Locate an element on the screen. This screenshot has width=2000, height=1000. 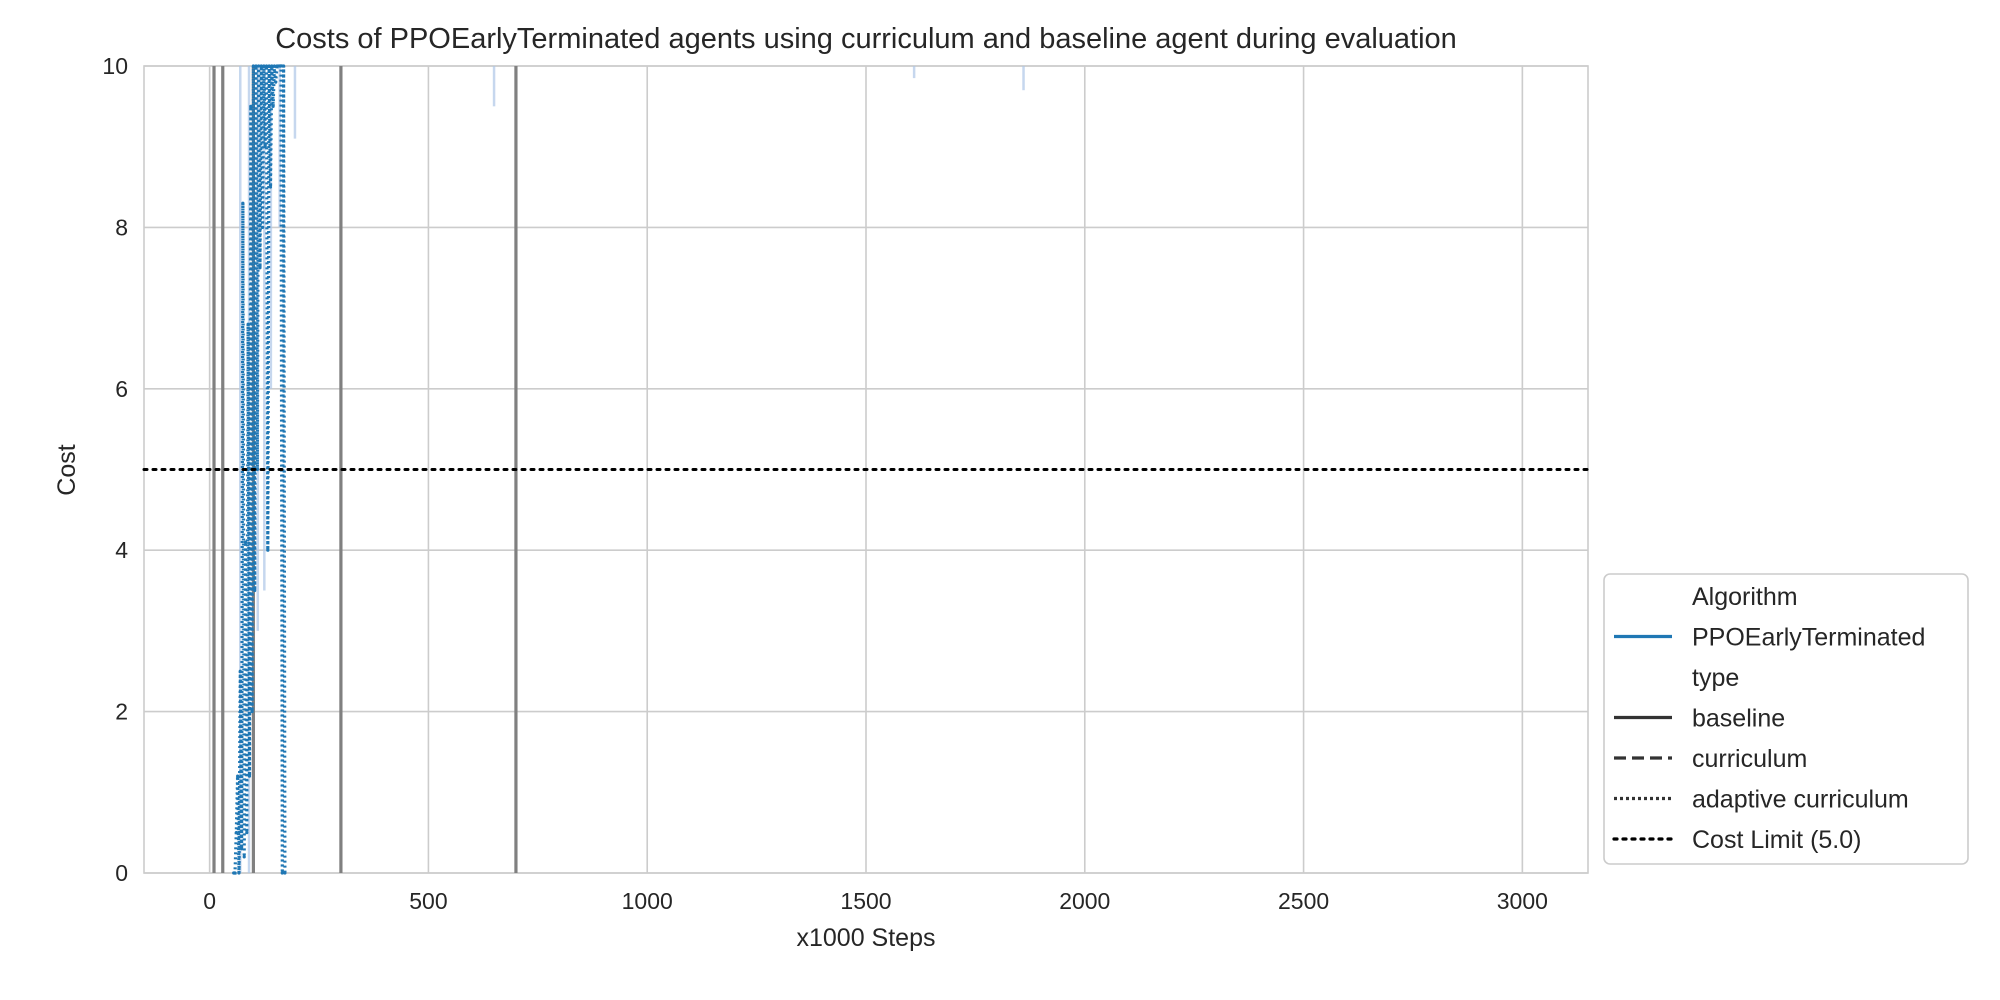
legend-label: curriculum is located at coordinates (1749, 759).